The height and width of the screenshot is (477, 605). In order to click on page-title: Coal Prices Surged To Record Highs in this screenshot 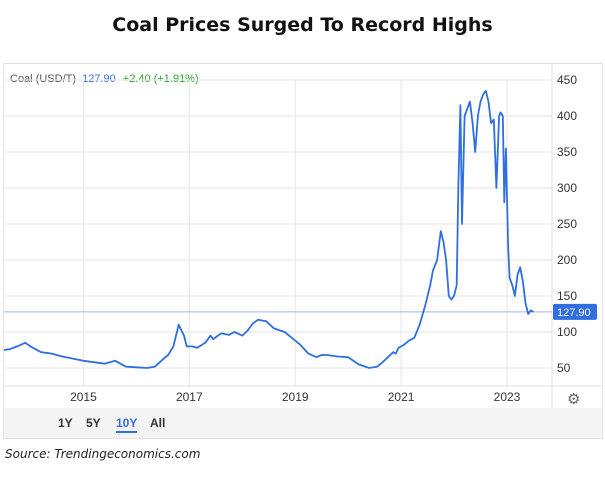, I will do `click(302, 25)`.